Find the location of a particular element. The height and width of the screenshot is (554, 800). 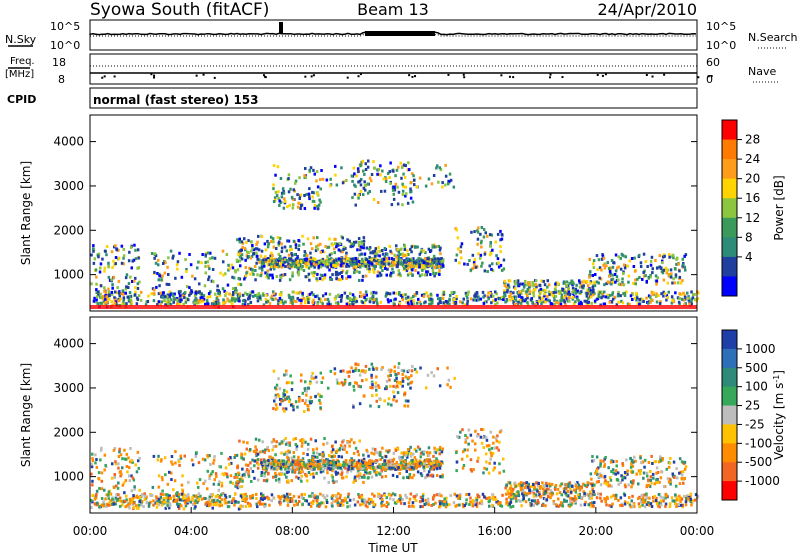

noise-spike is located at coordinates (281, 27).